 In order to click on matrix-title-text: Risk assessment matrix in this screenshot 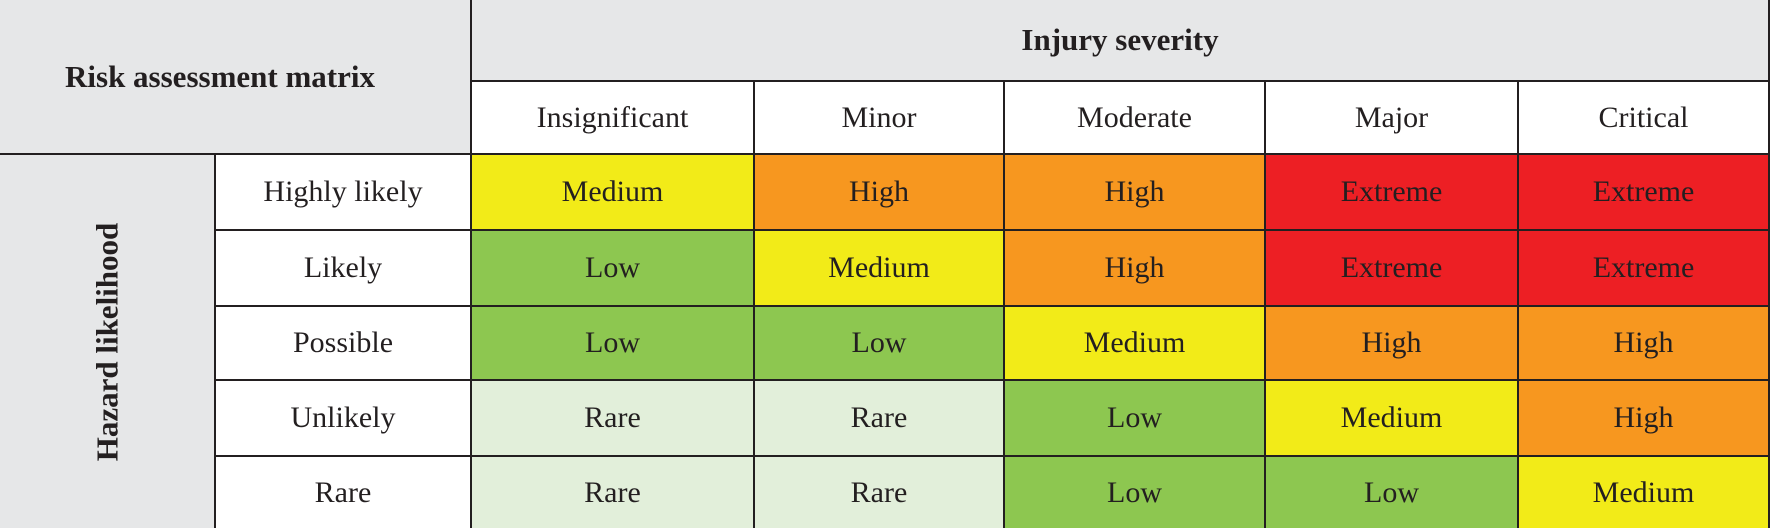, I will do `click(220, 76)`.